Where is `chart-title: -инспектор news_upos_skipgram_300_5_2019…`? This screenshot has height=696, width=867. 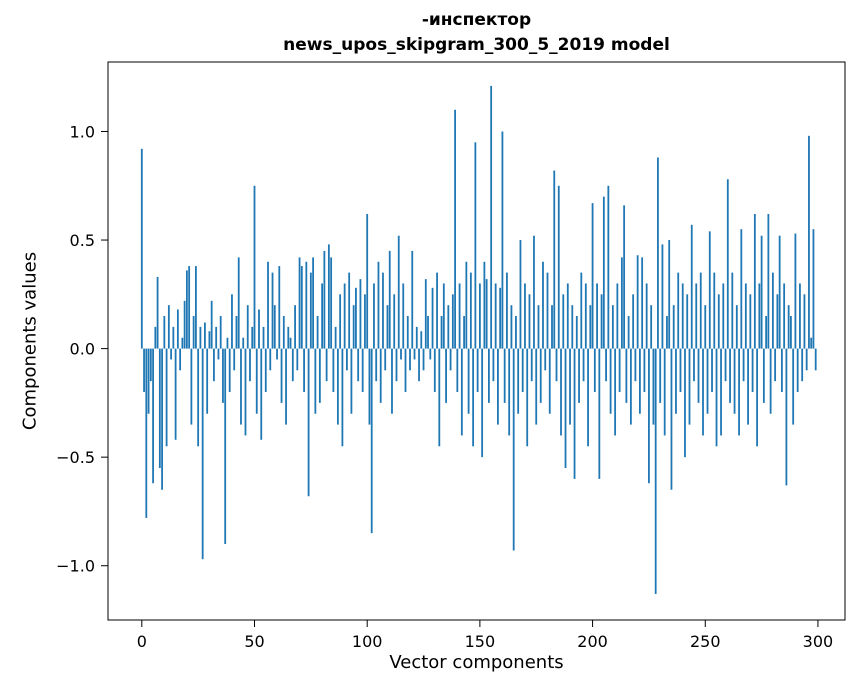
chart-title: -инспектор news_upos_skipgram_300_5_2019… is located at coordinates (476, 32).